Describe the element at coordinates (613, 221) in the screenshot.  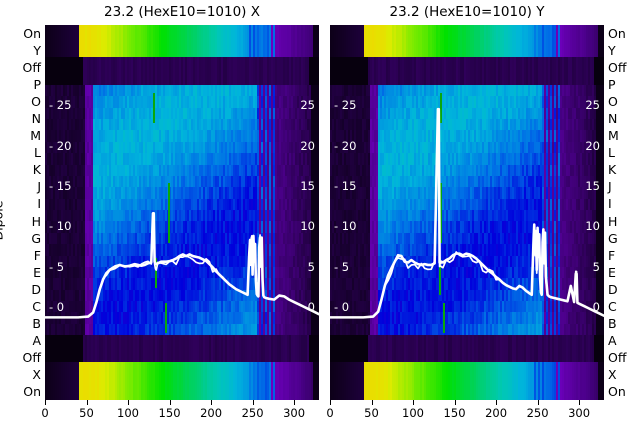
I see `dipole-label-h-11: H` at that location.